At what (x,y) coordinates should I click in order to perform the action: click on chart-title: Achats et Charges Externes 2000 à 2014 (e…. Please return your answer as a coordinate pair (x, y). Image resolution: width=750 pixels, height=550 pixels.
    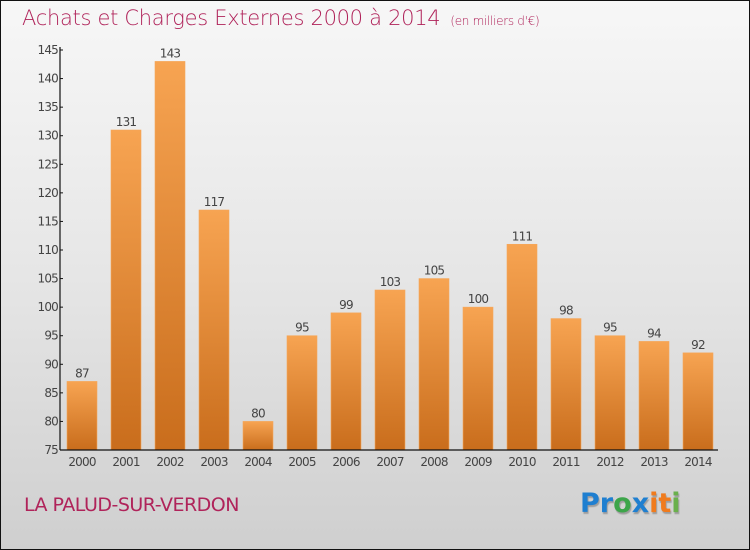
    Looking at the image, I should click on (281, 18).